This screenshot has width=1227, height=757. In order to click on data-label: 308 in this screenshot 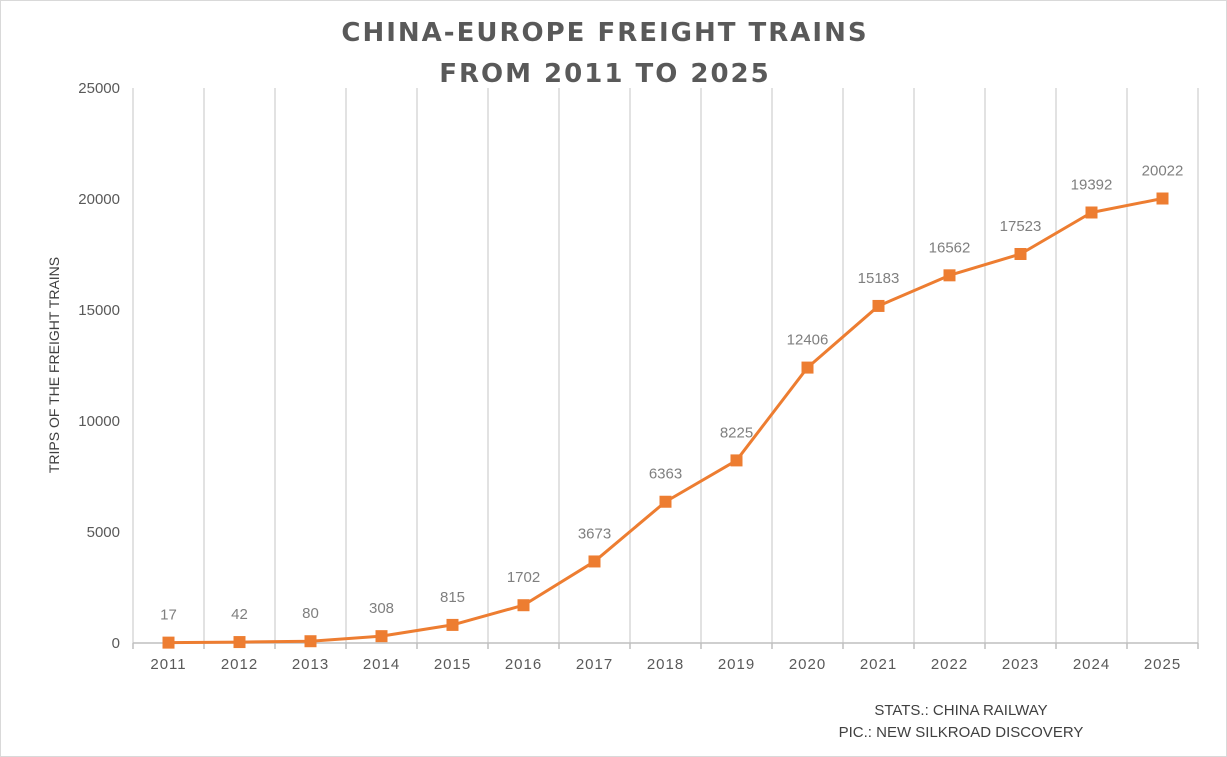, I will do `click(381, 608)`.